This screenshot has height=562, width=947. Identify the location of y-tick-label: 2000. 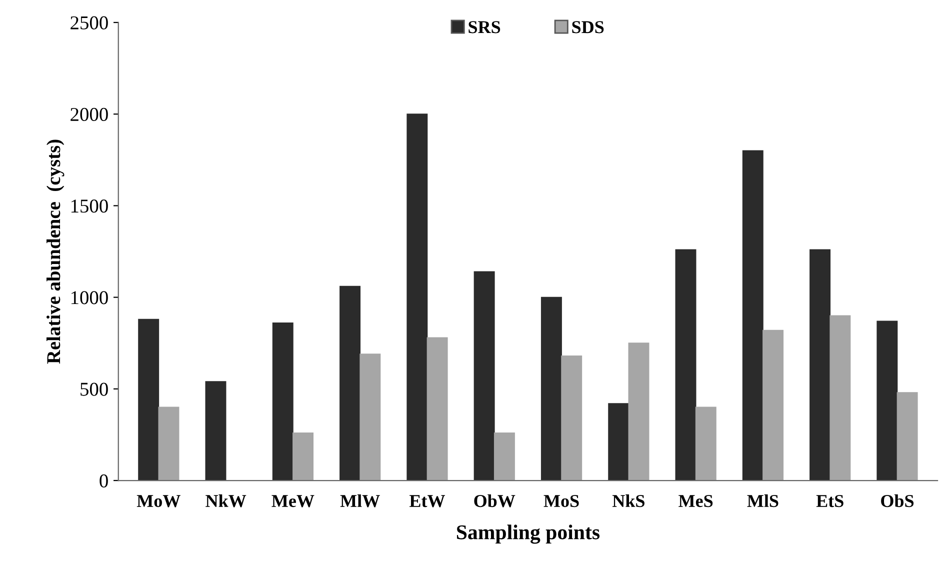
(89, 115).